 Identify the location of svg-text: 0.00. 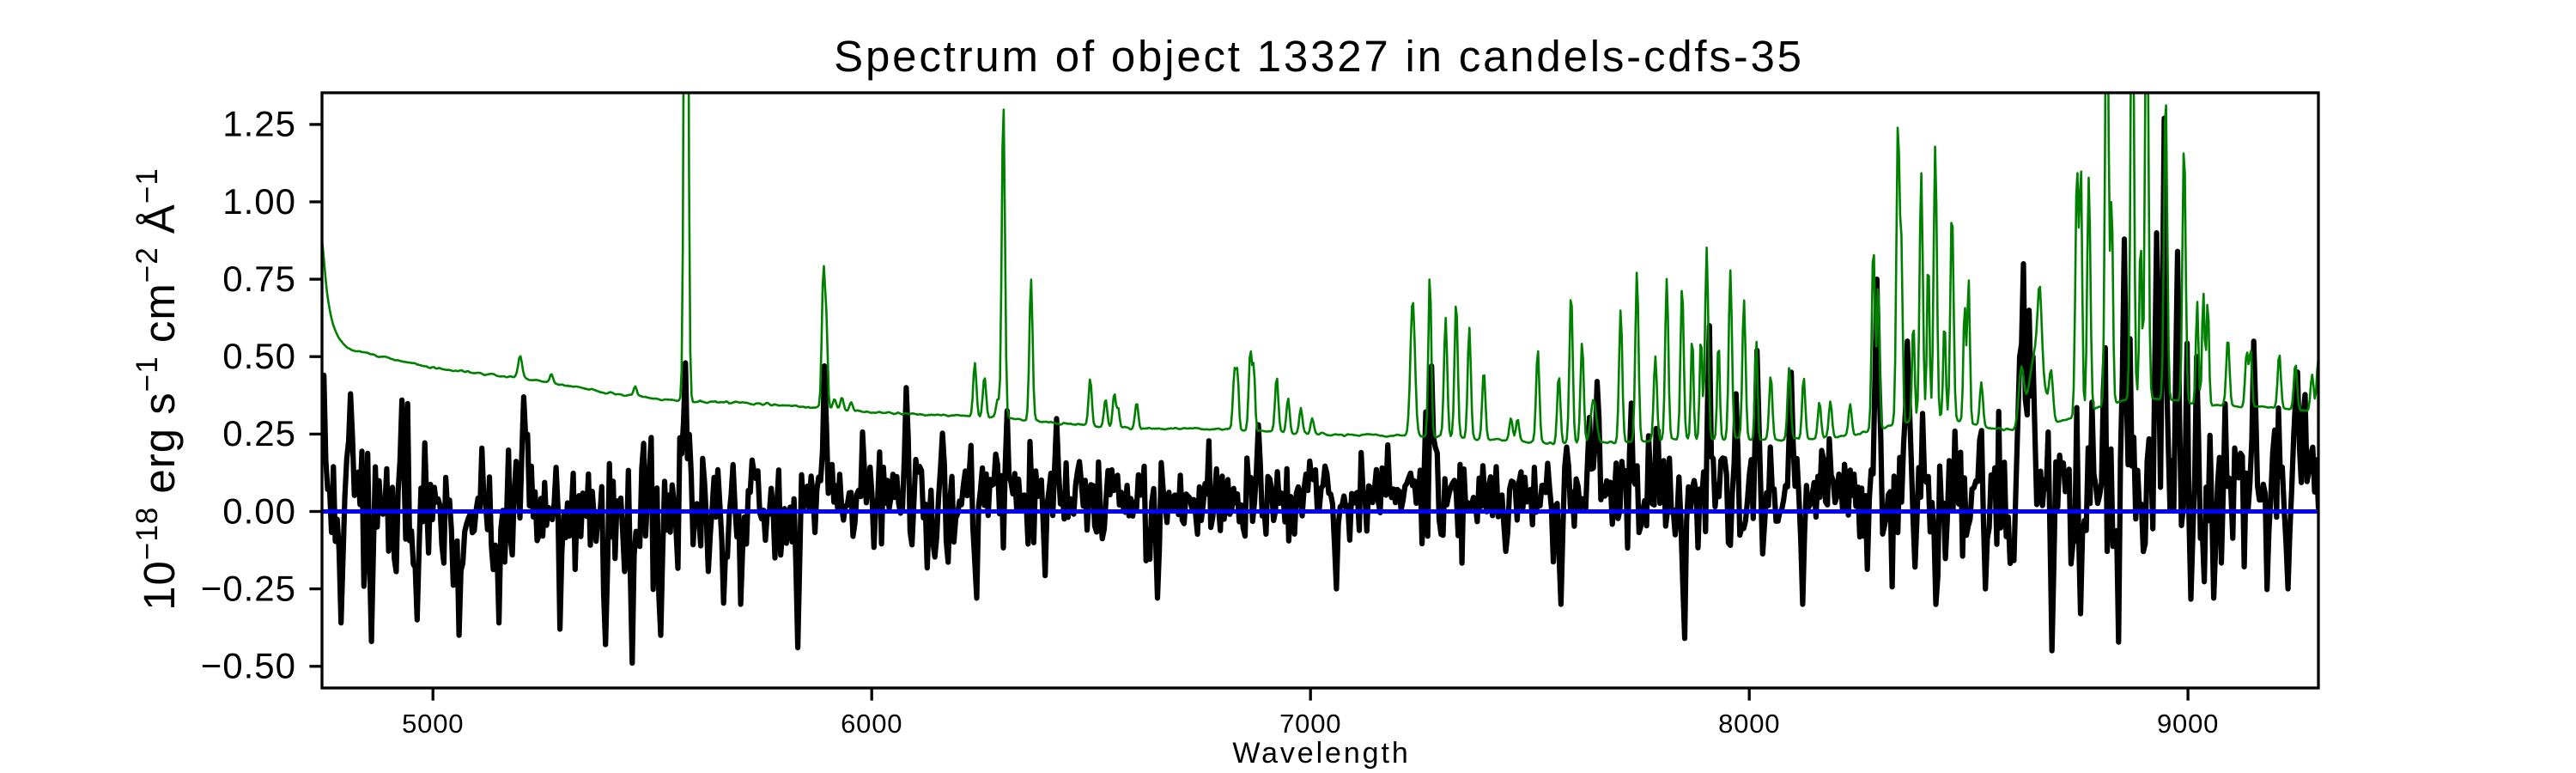
(259, 511).